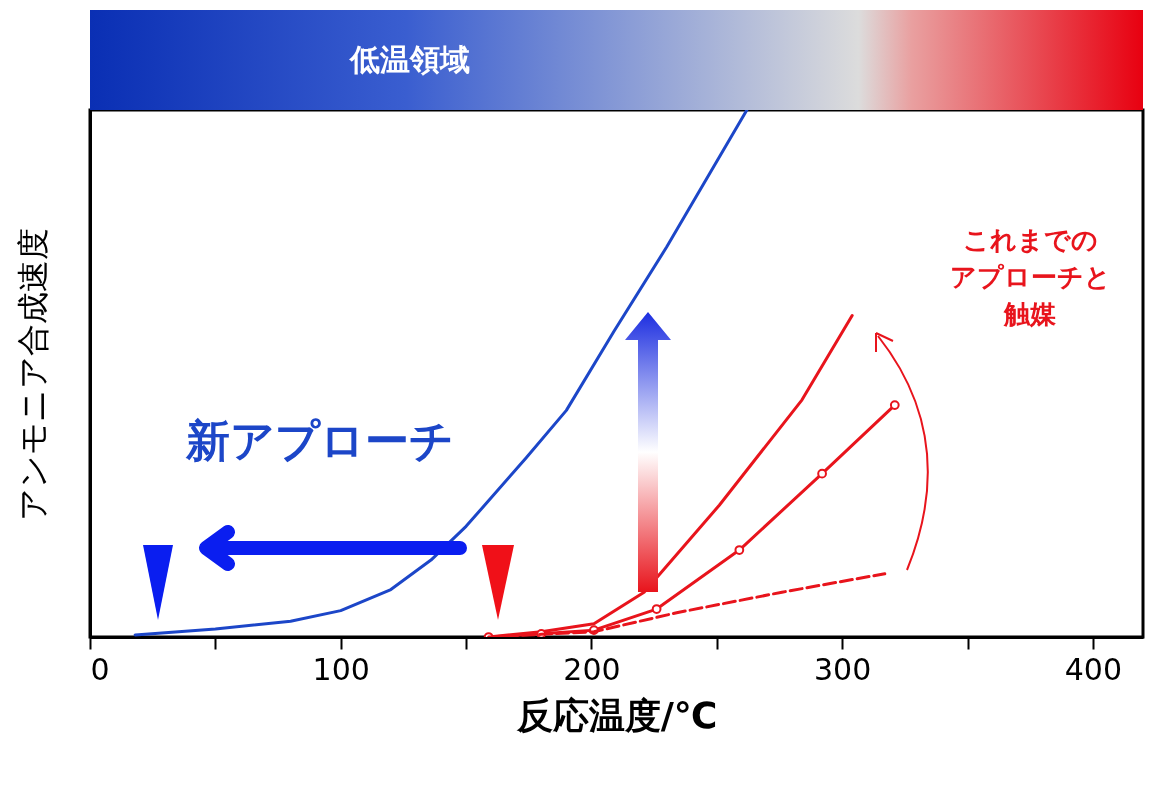 Image resolution: width=1152 pixels, height=785 pixels. Describe the element at coordinates (1030, 241) in the screenshot. I see `annotation: これまでの` at that location.